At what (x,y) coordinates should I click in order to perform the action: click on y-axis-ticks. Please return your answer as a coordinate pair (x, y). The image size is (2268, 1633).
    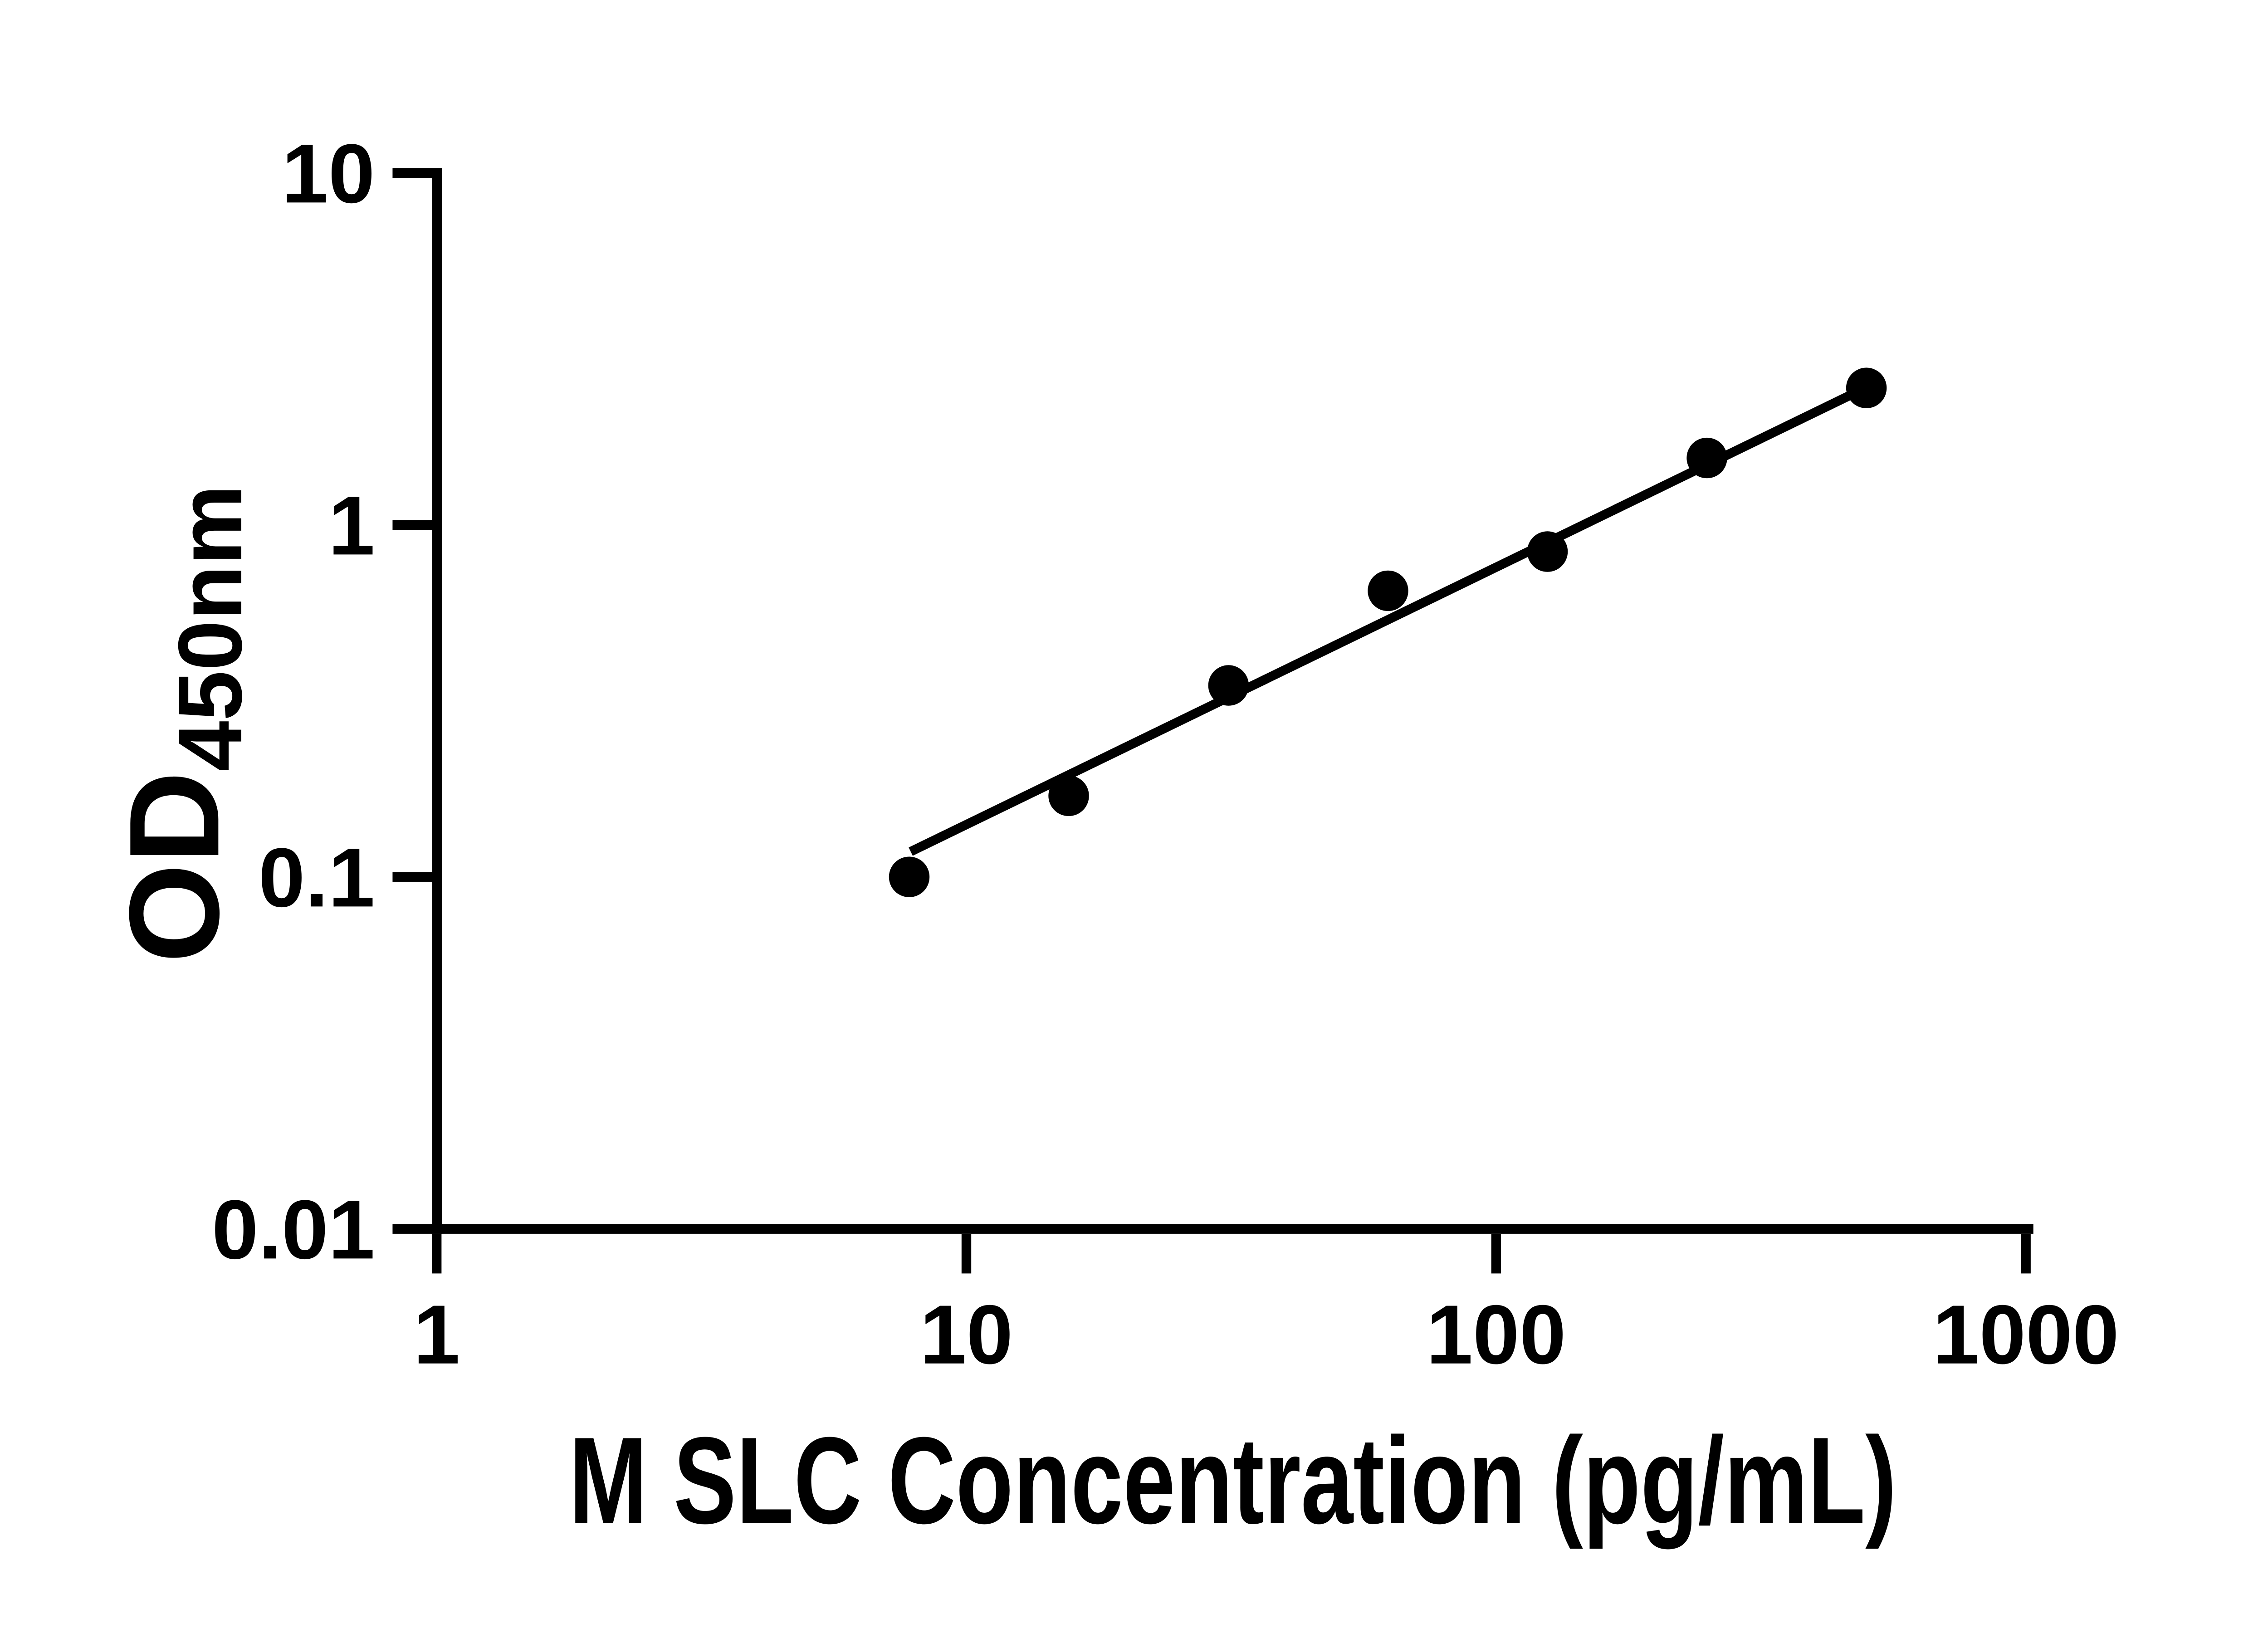
    Looking at the image, I should click on (412, 701).